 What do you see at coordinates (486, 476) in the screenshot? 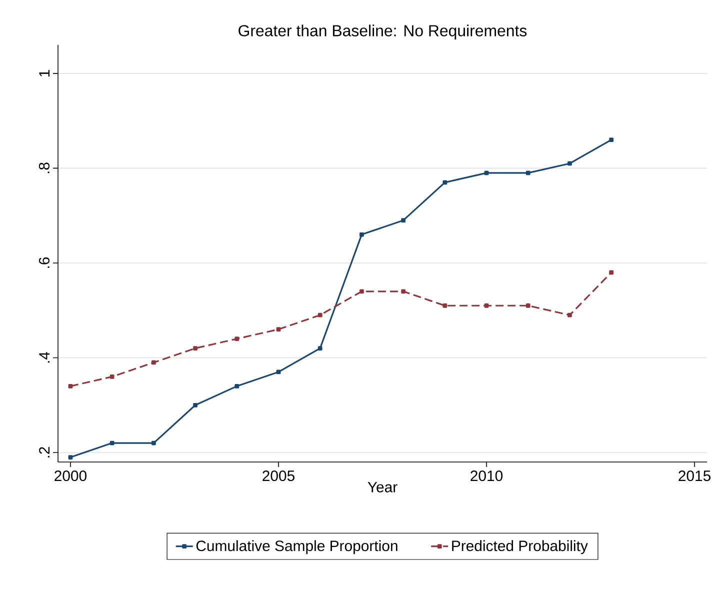
I see `x-tick-label: 2010` at bounding box center [486, 476].